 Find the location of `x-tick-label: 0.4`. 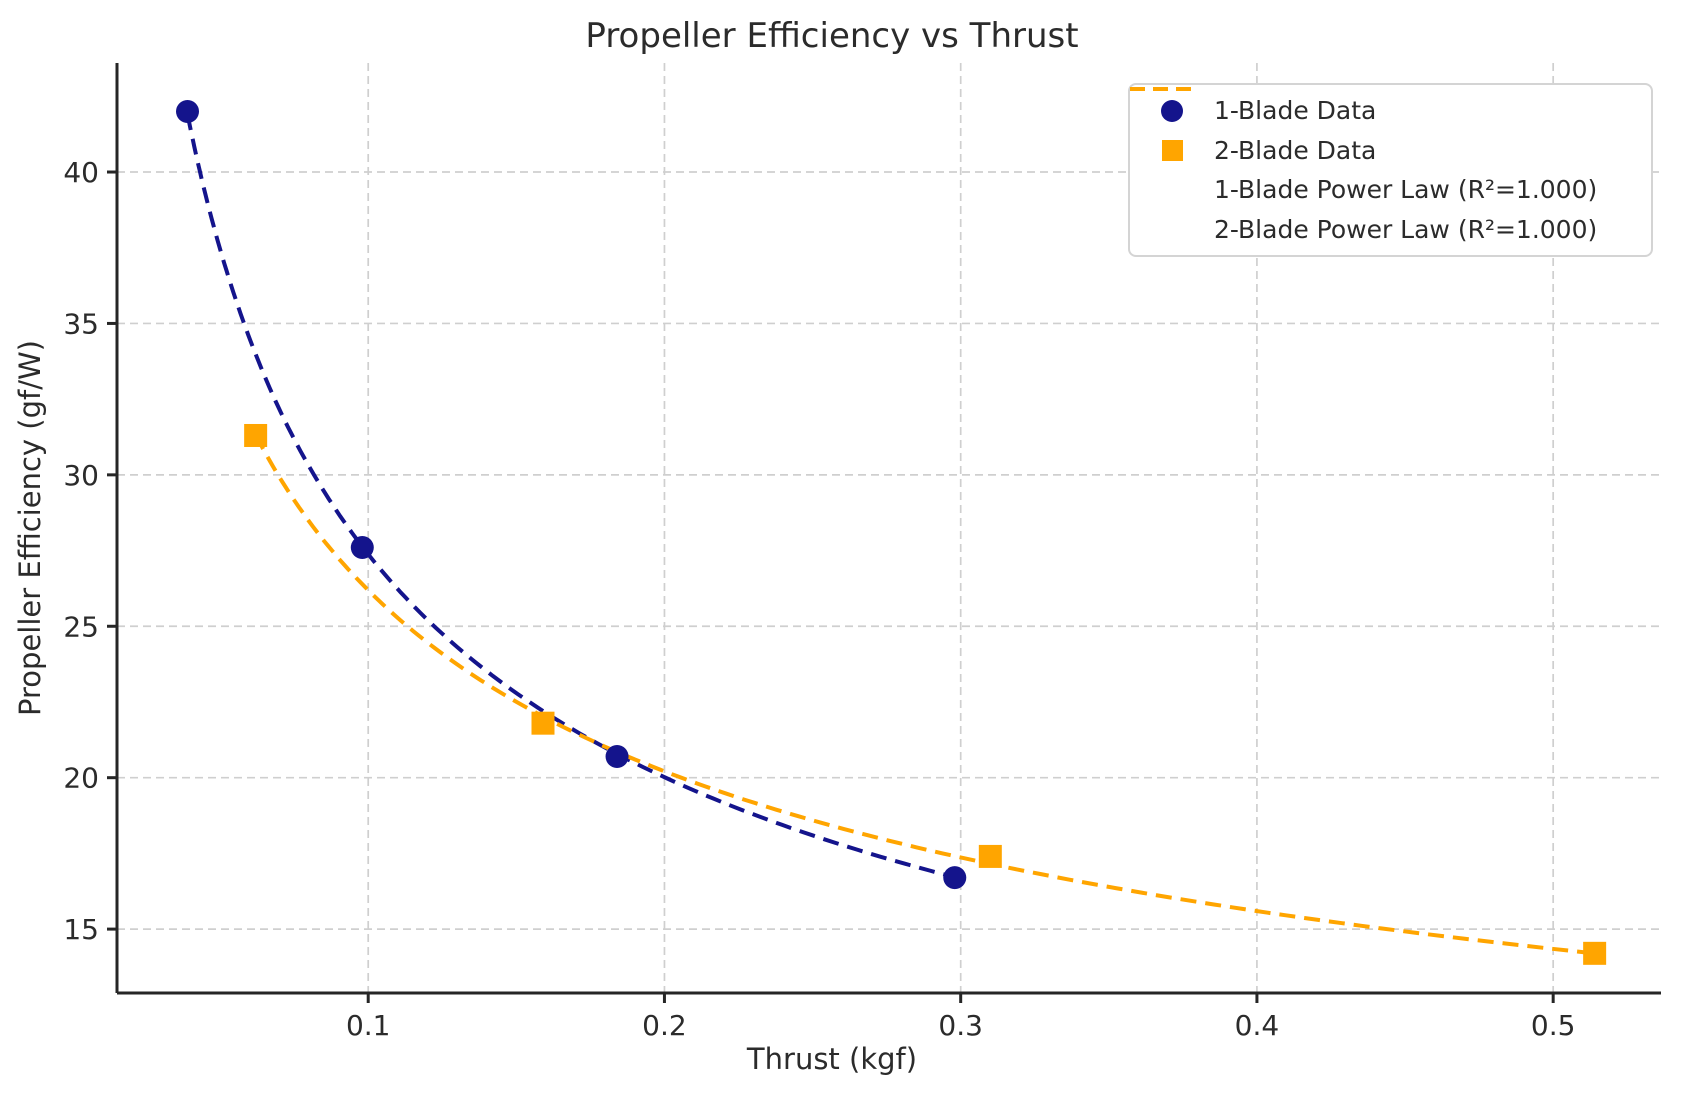

x-tick-label: 0.4 is located at coordinates (1257, 1025).